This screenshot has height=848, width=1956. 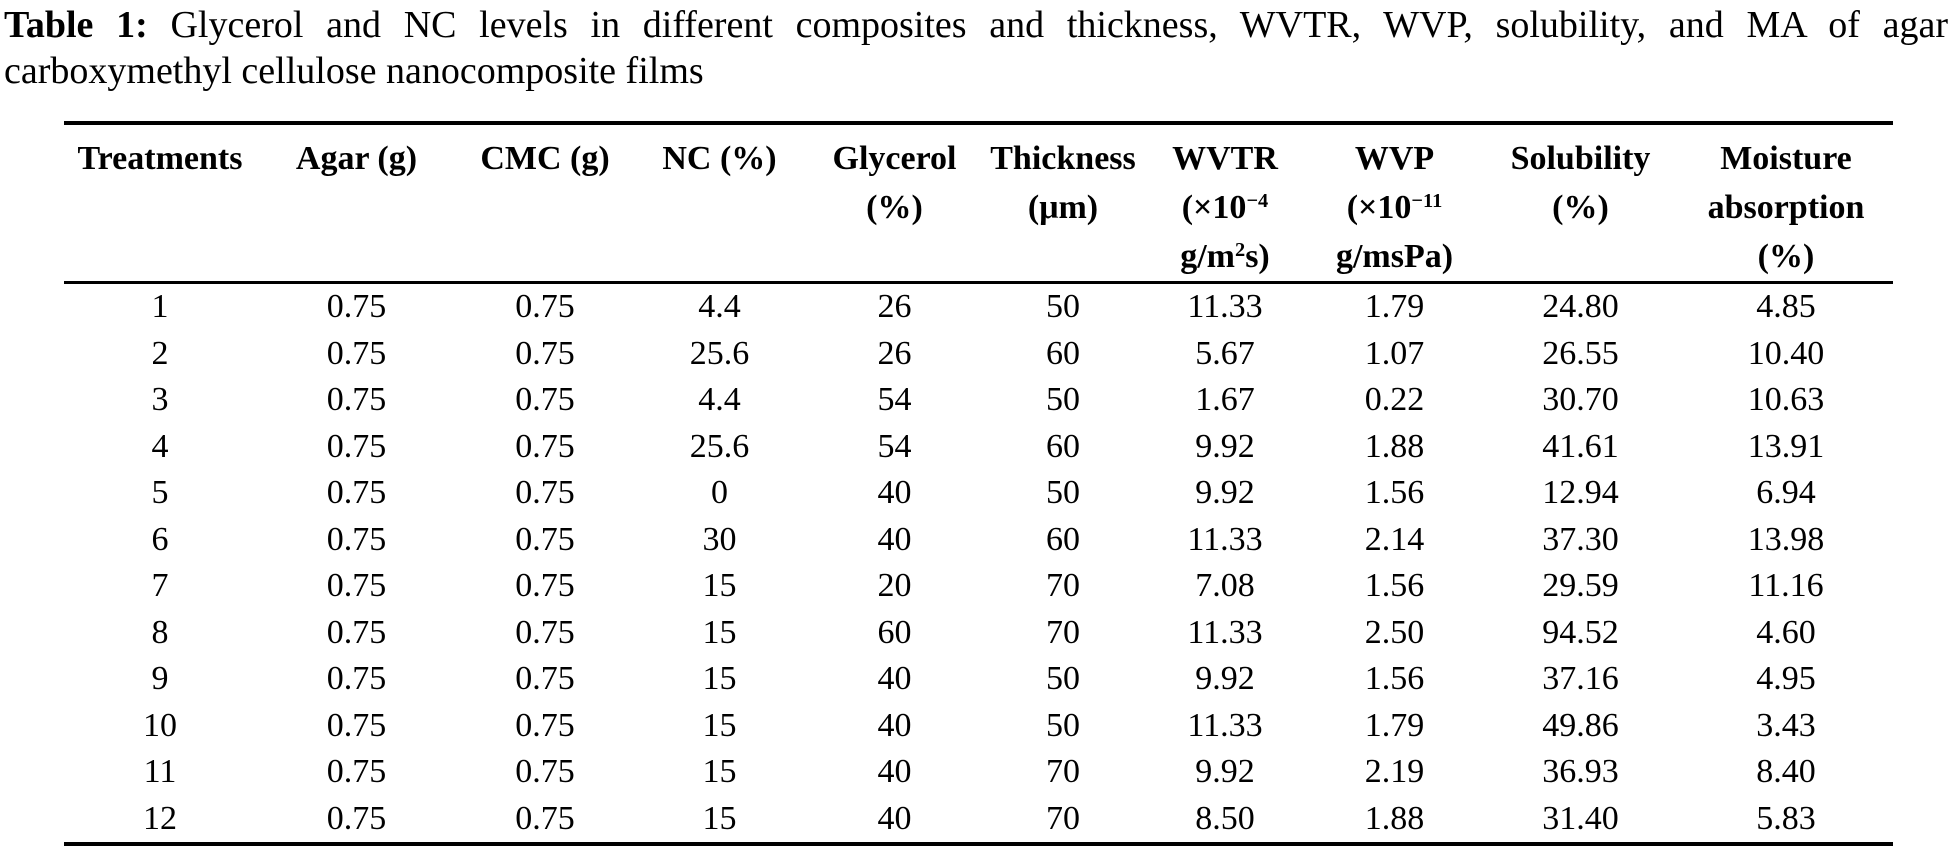 I want to click on cell-thickness: 60, so click(x=1063, y=446).